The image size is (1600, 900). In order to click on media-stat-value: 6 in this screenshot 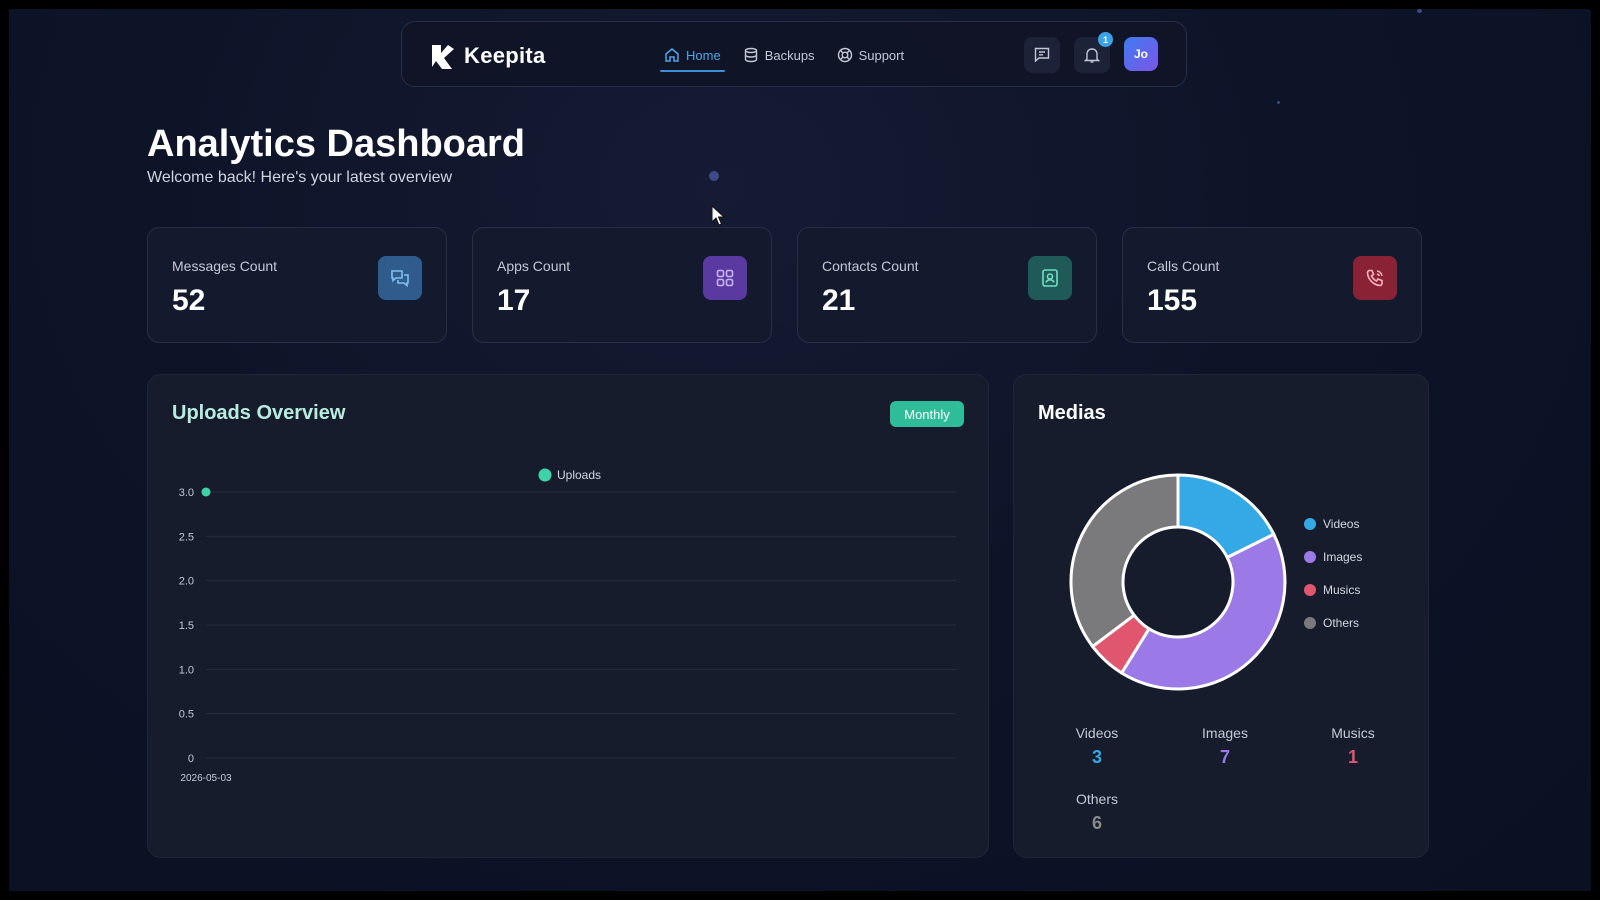, I will do `click(1096, 823)`.